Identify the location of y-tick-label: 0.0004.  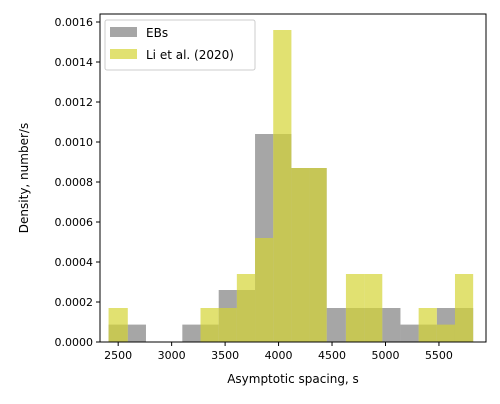
(74, 262).